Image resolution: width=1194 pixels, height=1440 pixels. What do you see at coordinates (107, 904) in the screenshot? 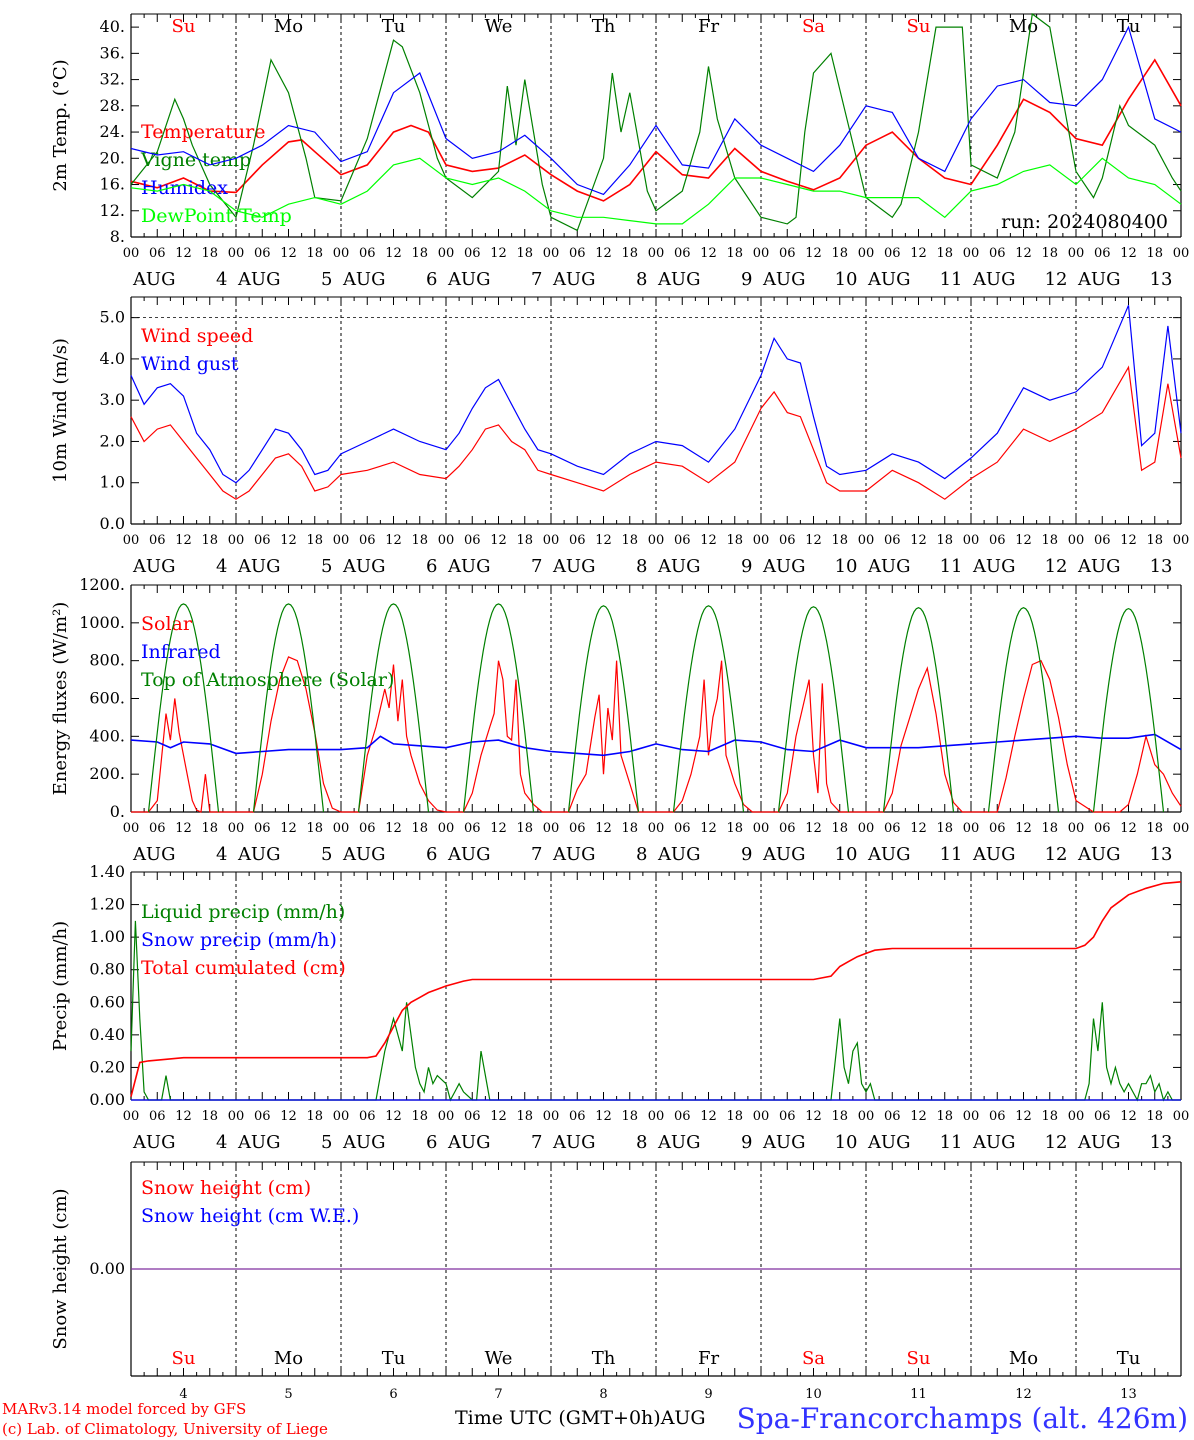
I see `y-tick-label: 1.20` at bounding box center [107, 904].